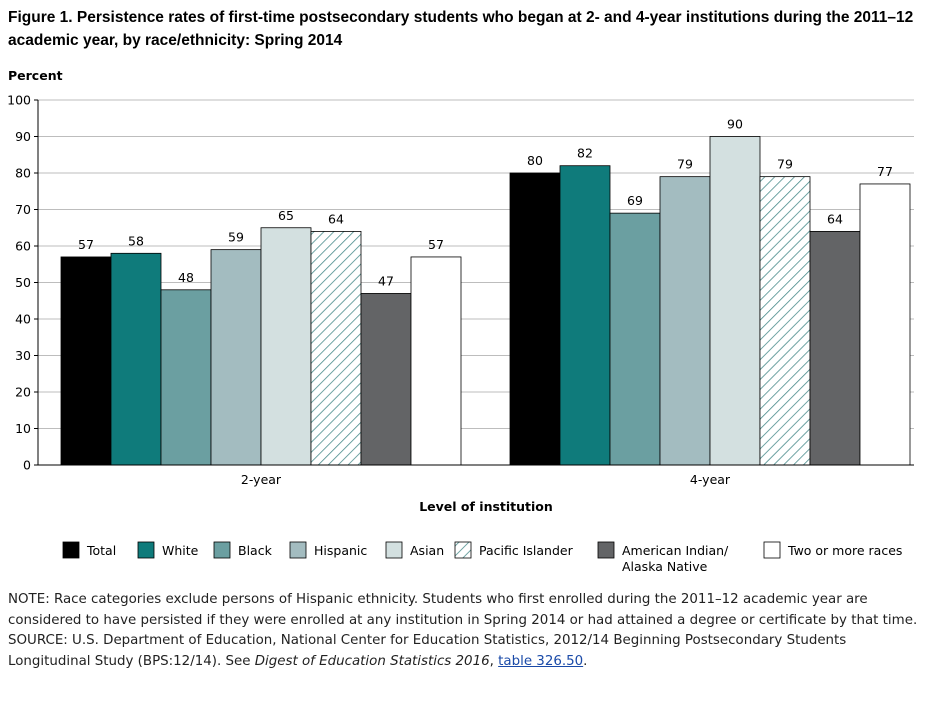 The width and height of the screenshot is (926, 702). Describe the element at coordinates (23, 392) in the screenshot. I see `y-tick-label: 20` at that location.